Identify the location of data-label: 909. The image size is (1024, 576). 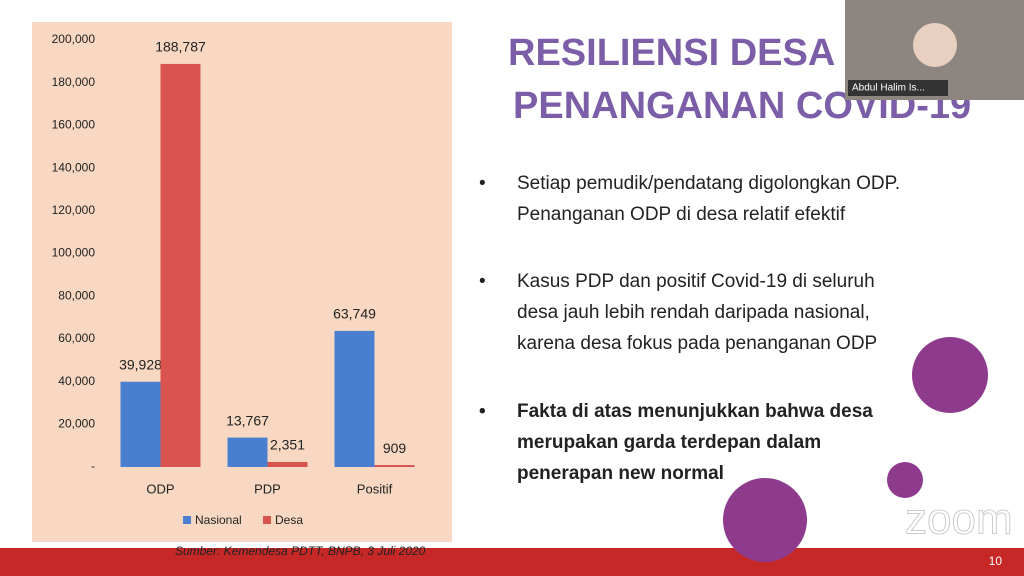
(395, 448).